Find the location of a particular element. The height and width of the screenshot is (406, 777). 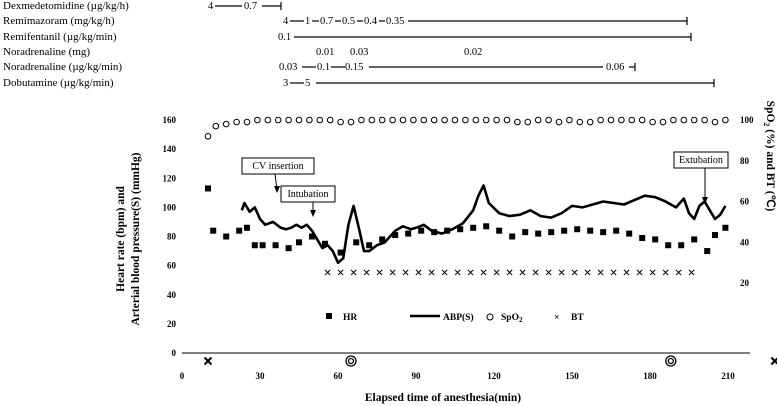

drug-label-dobutamine: Dobutamine (µg/kg/min) is located at coordinates (58, 83).